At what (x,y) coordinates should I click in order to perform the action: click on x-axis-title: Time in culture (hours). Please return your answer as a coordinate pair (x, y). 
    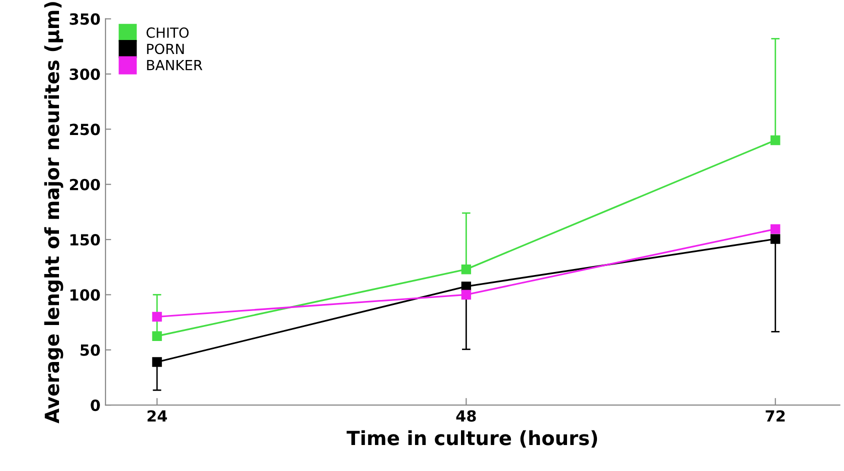
    Looking at the image, I should click on (472, 439).